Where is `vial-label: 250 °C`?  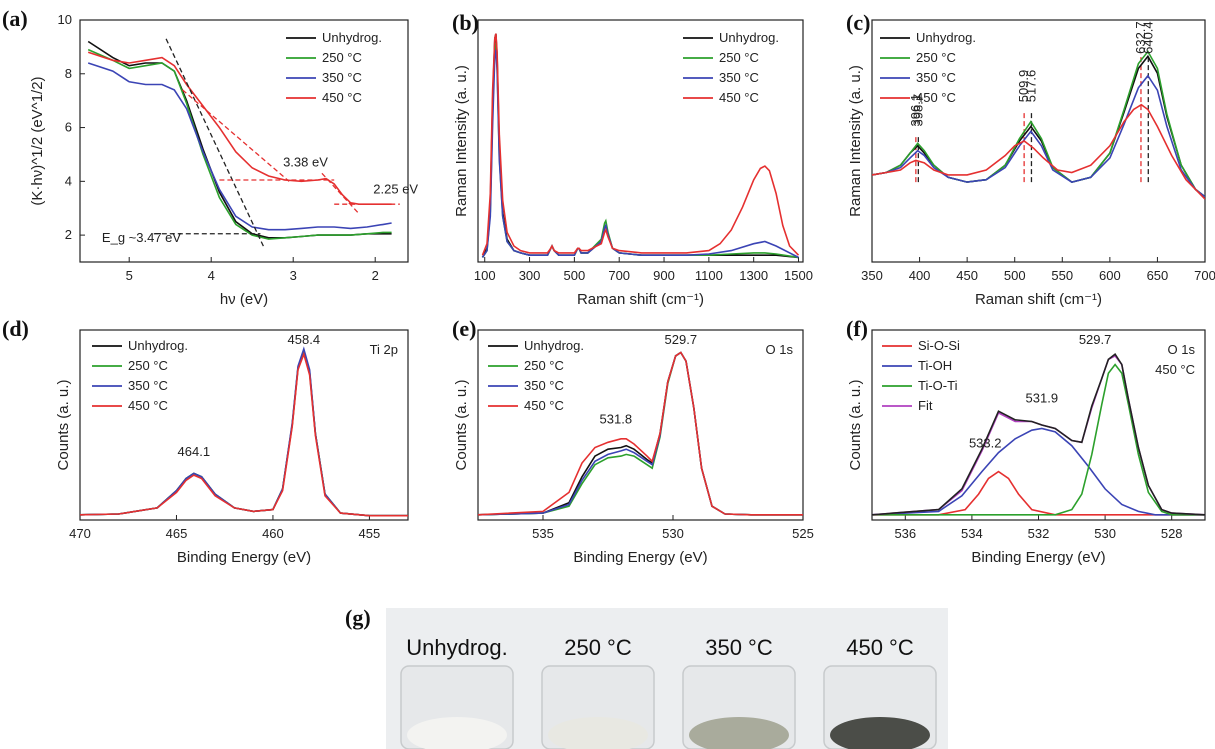
vial-label: 250 °C is located at coordinates (598, 647).